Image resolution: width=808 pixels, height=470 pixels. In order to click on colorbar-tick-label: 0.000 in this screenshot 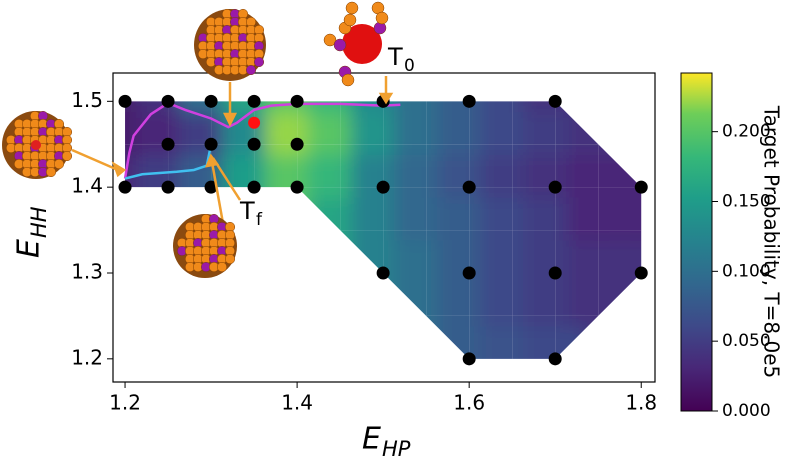, I will do `click(746, 411)`.